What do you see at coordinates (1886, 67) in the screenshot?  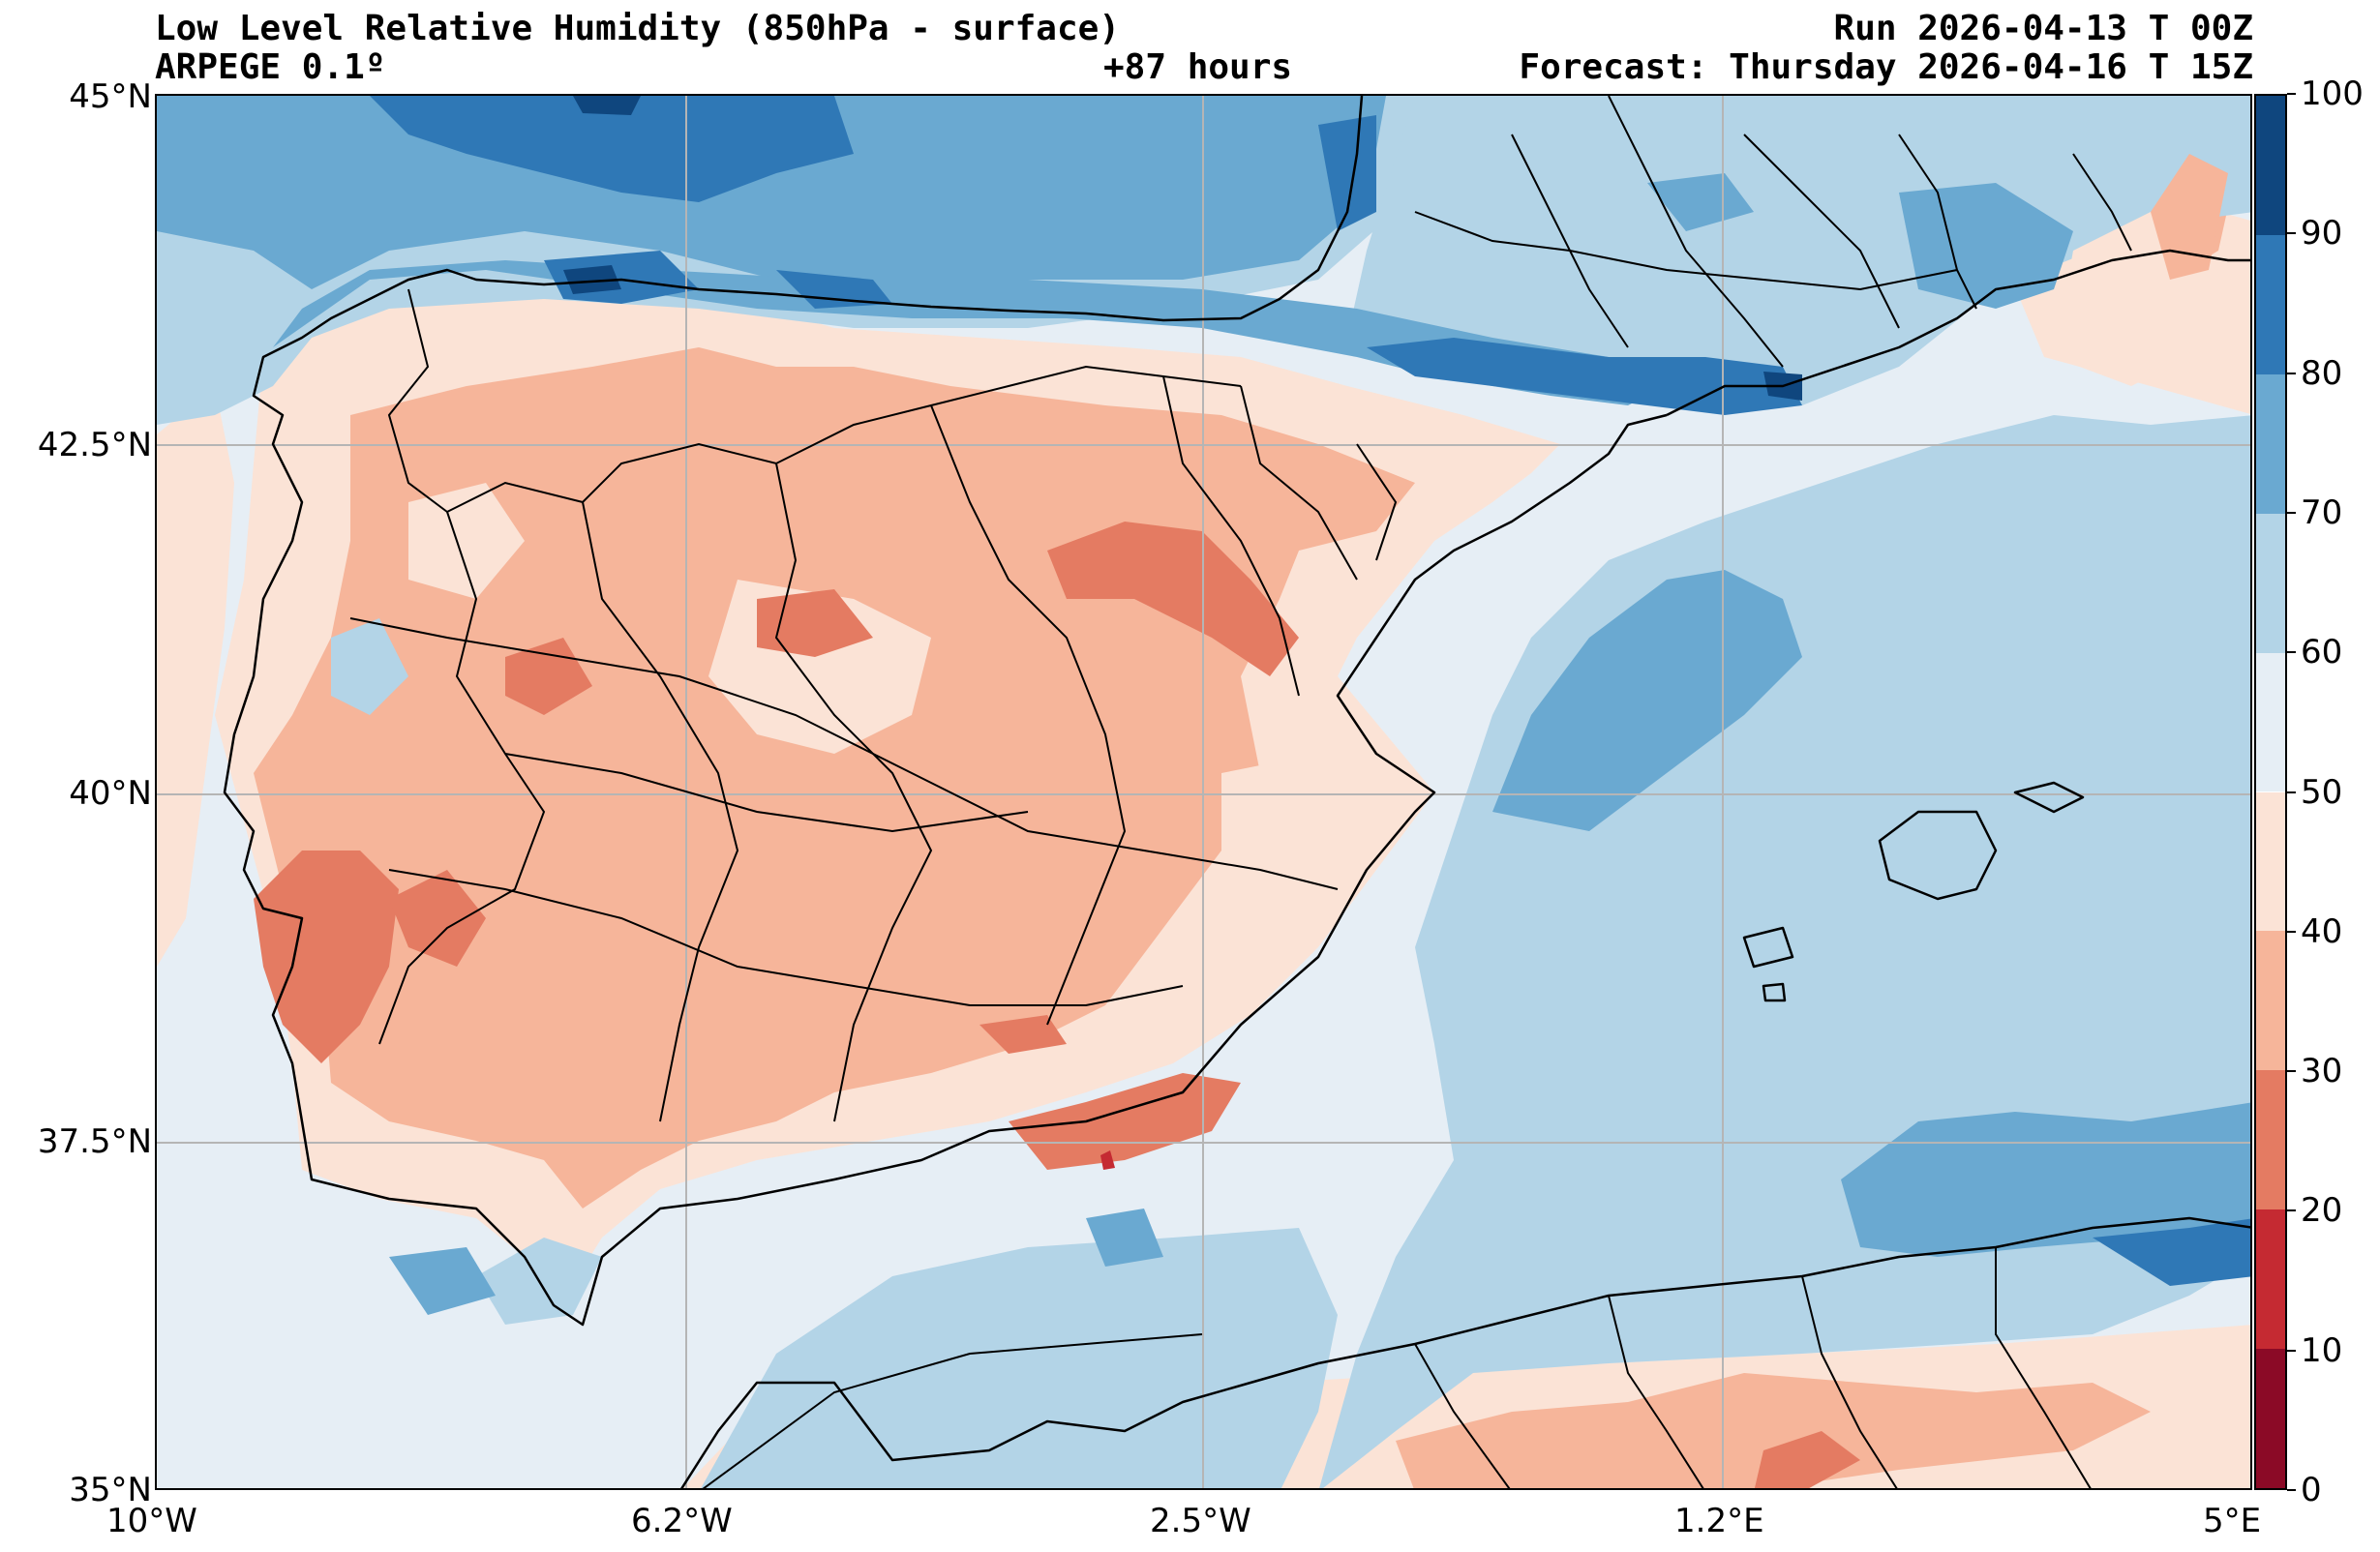 I see `forecast-label: Forecast: Thursday 2026-04-16 T 15Z` at bounding box center [1886, 67].